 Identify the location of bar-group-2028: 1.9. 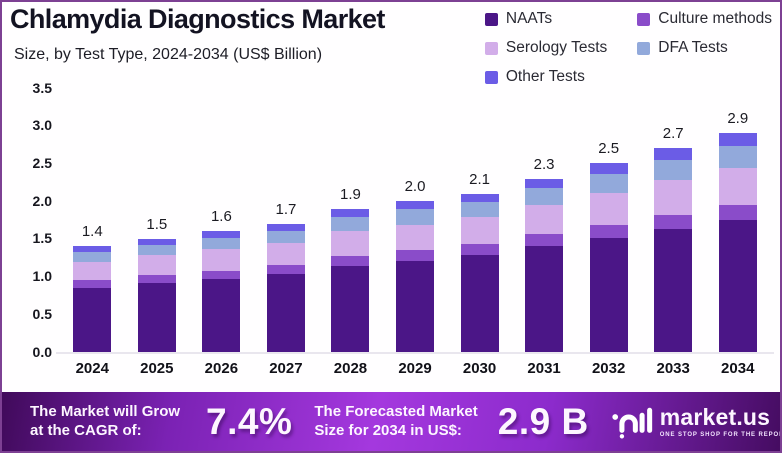
(350, 220).